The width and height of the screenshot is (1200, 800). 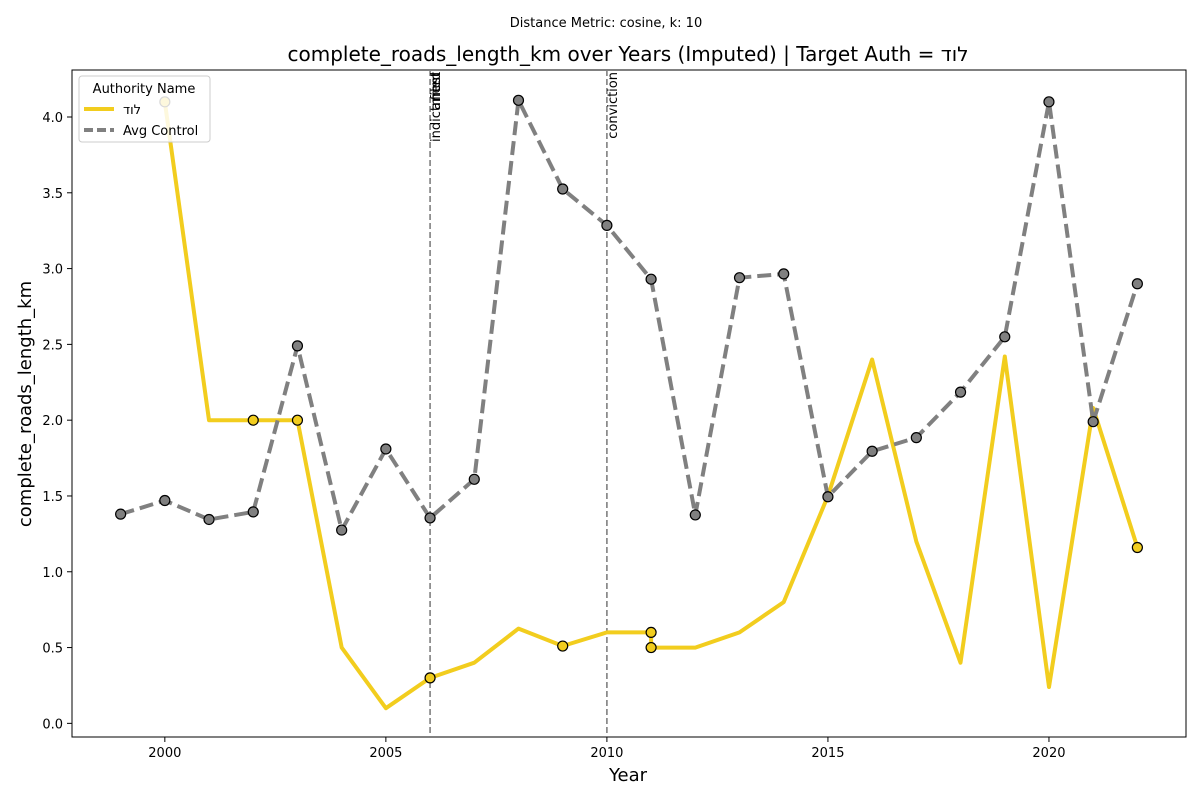 What do you see at coordinates (628, 775) in the screenshot?
I see `x-axis-title: Year` at bounding box center [628, 775].